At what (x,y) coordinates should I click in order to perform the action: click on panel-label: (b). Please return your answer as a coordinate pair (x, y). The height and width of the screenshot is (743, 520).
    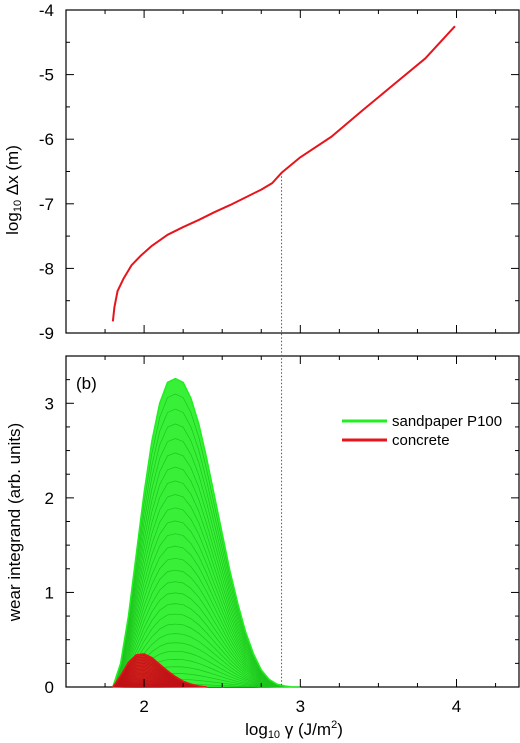
    Looking at the image, I should click on (86, 383).